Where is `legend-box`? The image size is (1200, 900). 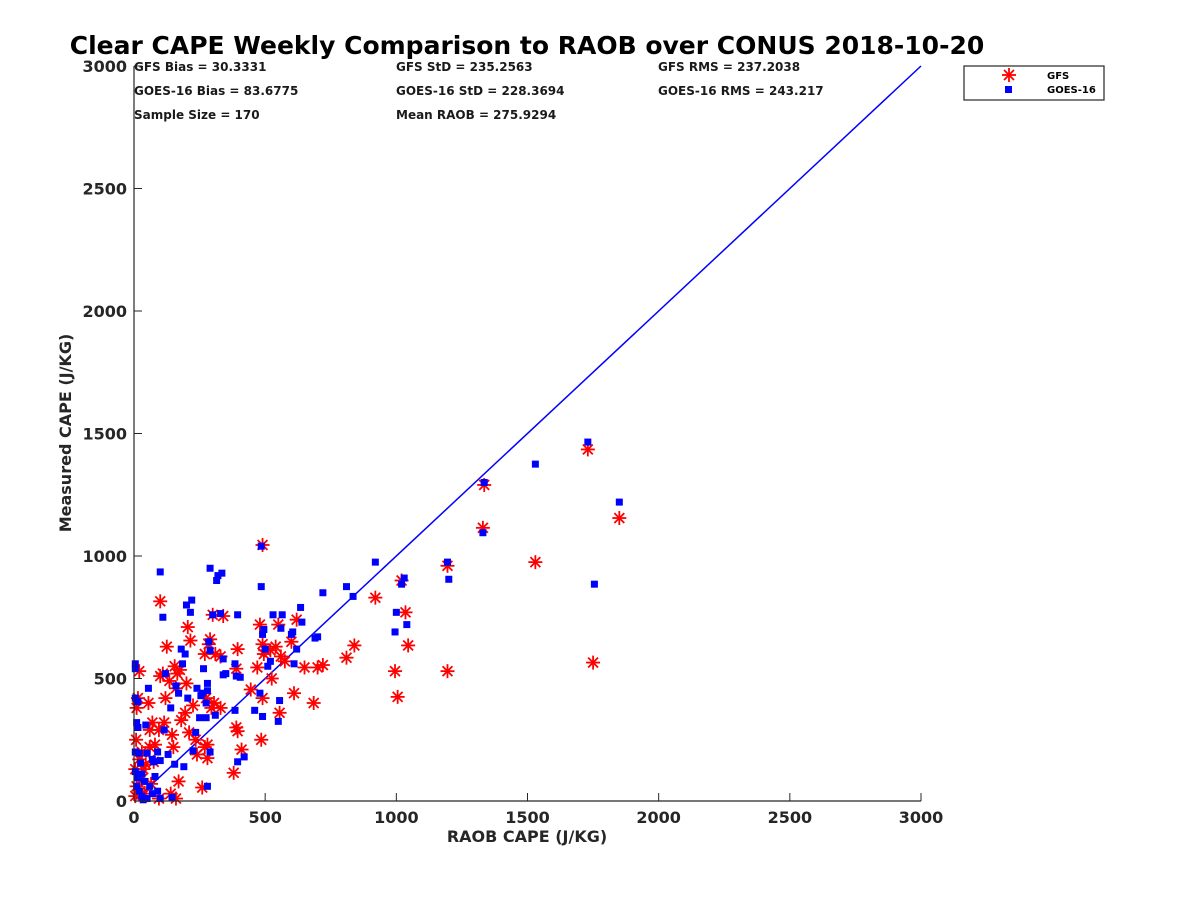 legend-box is located at coordinates (1034, 83).